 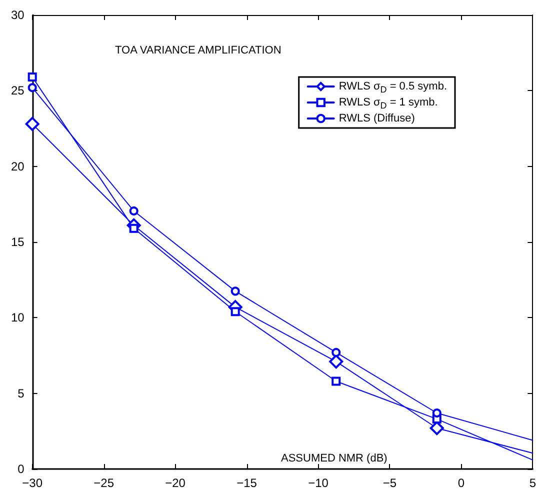 What do you see at coordinates (17, 15) in the screenshot?
I see `y-tick-label: 30` at bounding box center [17, 15].